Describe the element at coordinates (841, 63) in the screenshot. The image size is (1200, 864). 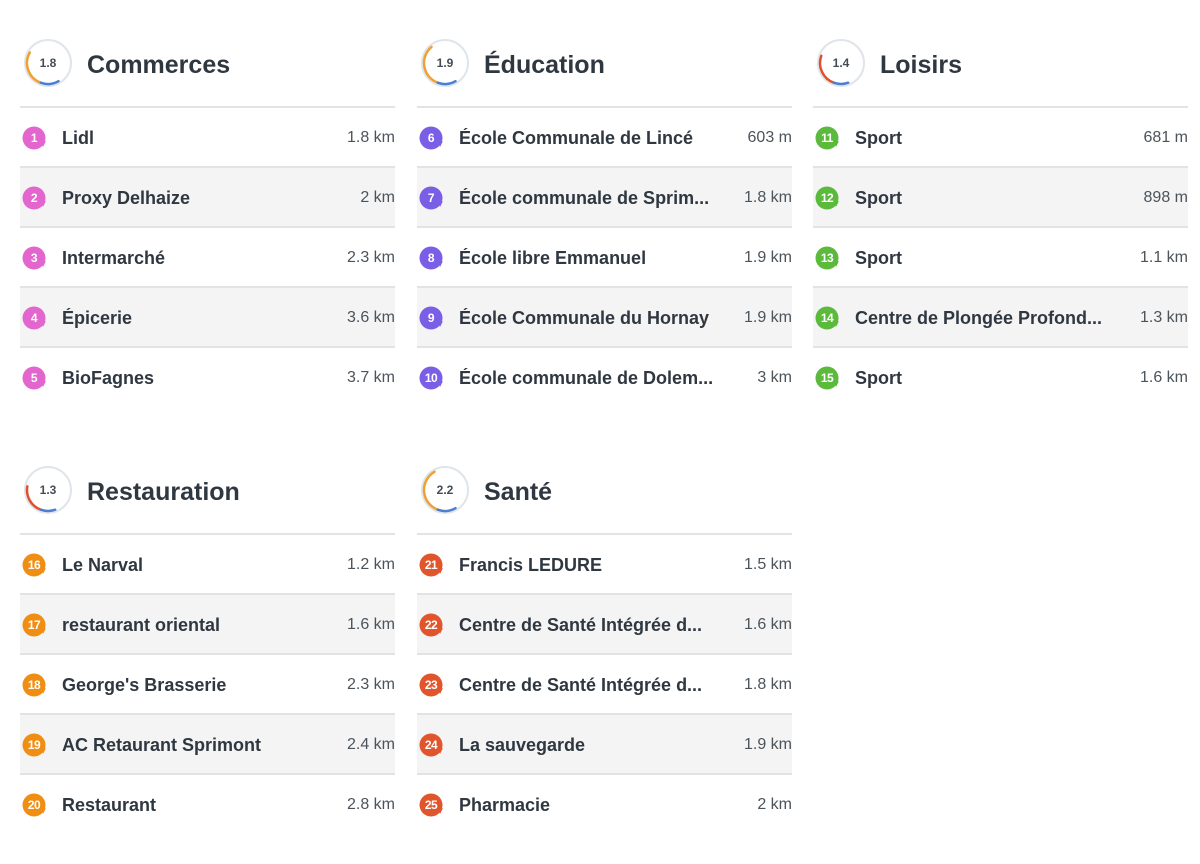
I see `score-badge: 1.4` at that location.